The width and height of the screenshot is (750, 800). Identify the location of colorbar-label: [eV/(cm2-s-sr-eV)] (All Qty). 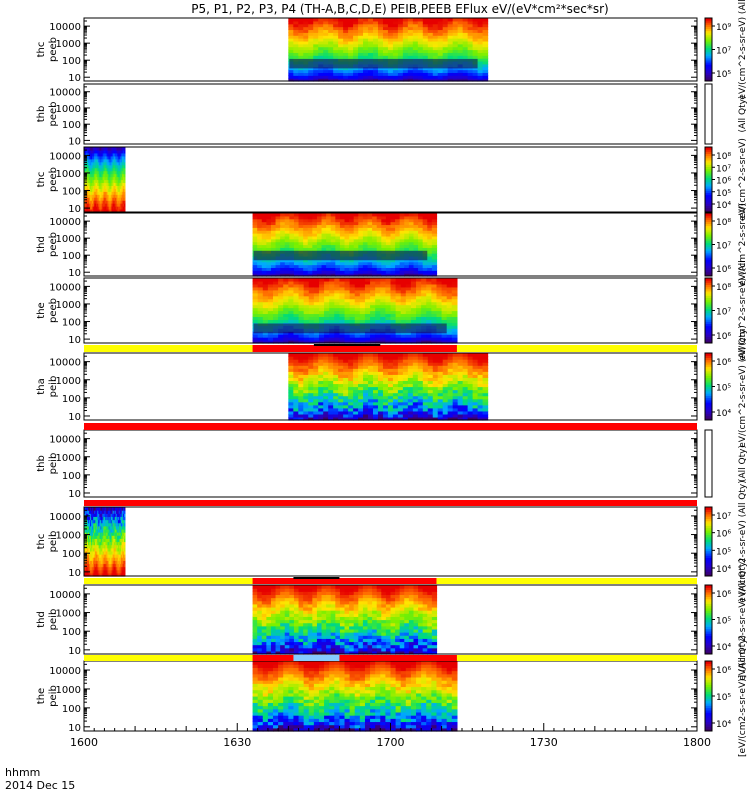
(743, 696).